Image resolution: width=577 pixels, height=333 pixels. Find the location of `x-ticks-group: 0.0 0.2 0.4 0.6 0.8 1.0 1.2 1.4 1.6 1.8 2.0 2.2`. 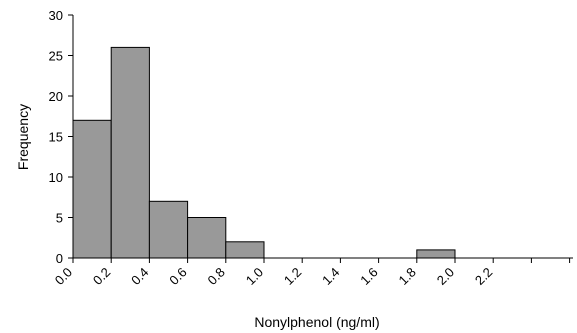

x-ticks-group: 0.0 0.2 0.4 0.6 0.8 1.0 1.2 1.4 1.6 1.8 2.0 2.2 is located at coordinates (311, 273).